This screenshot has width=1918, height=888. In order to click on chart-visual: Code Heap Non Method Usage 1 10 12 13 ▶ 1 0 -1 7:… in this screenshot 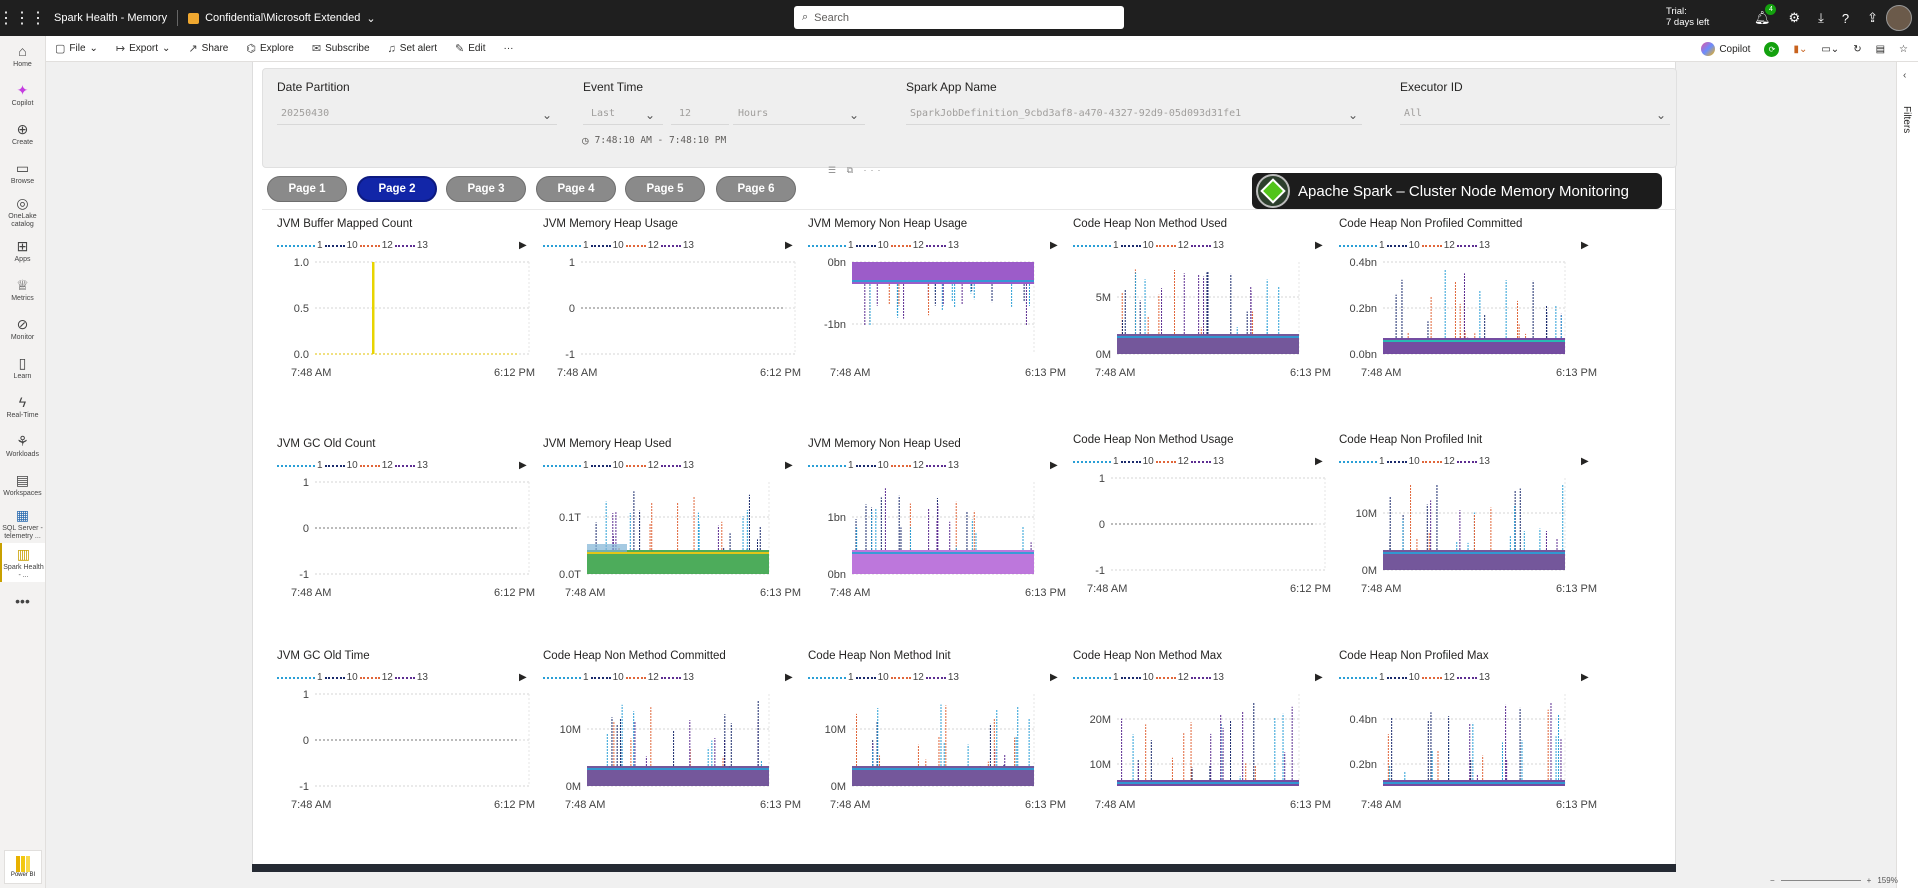, I will do `click(1204, 525)`.